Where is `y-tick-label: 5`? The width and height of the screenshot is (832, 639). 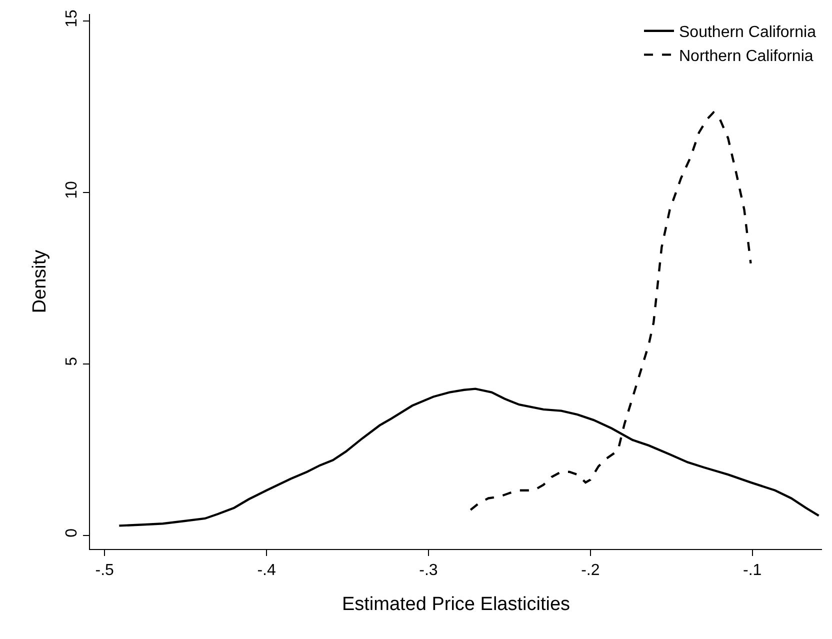
y-tick-label: 5 is located at coordinates (72, 361).